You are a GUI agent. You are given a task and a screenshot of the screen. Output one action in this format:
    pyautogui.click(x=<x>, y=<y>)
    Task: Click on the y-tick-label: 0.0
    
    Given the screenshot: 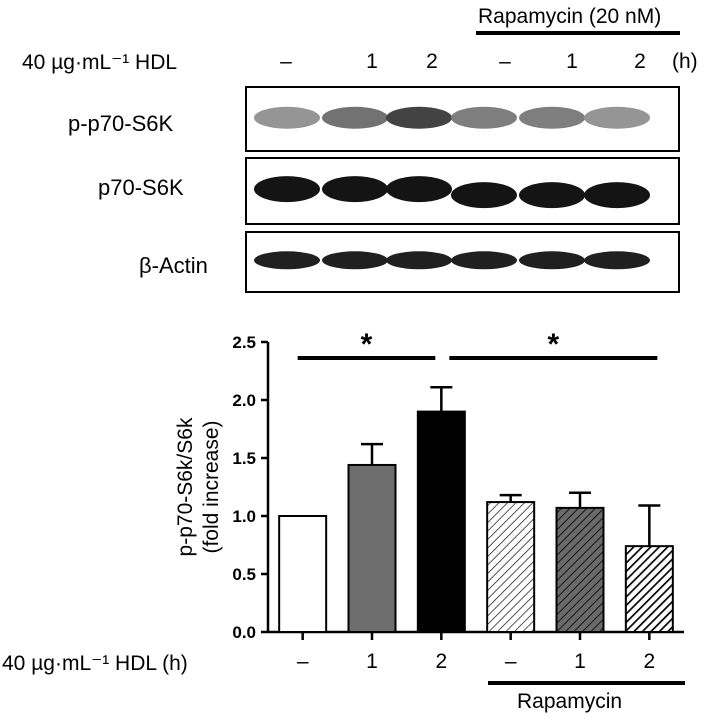 What is the action you would take?
    pyautogui.click(x=244, y=632)
    